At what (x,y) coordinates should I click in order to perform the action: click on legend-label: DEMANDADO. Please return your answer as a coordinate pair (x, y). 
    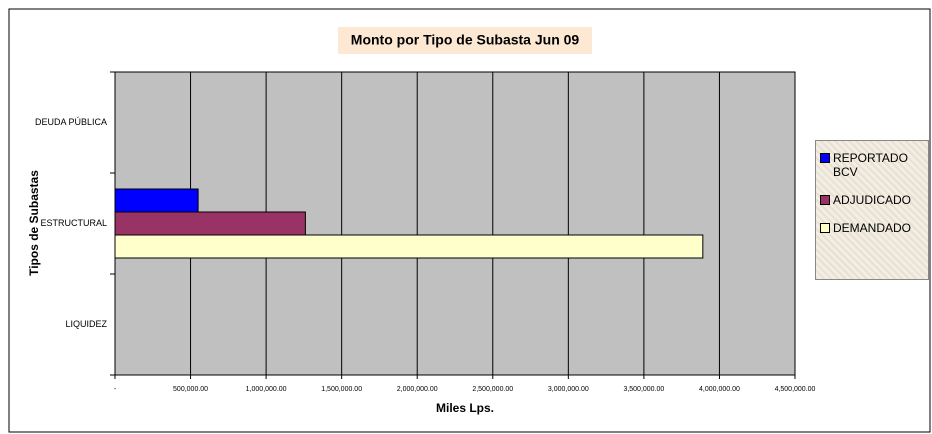
    Looking at the image, I should click on (872, 228).